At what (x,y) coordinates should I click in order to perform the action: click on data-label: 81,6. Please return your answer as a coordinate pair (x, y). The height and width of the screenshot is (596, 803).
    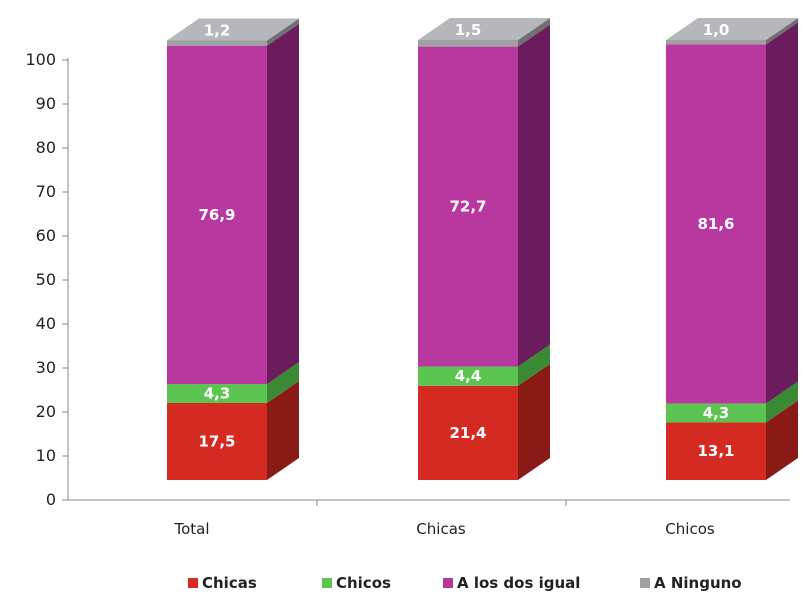
    Looking at the image, I should click on (715, 224).